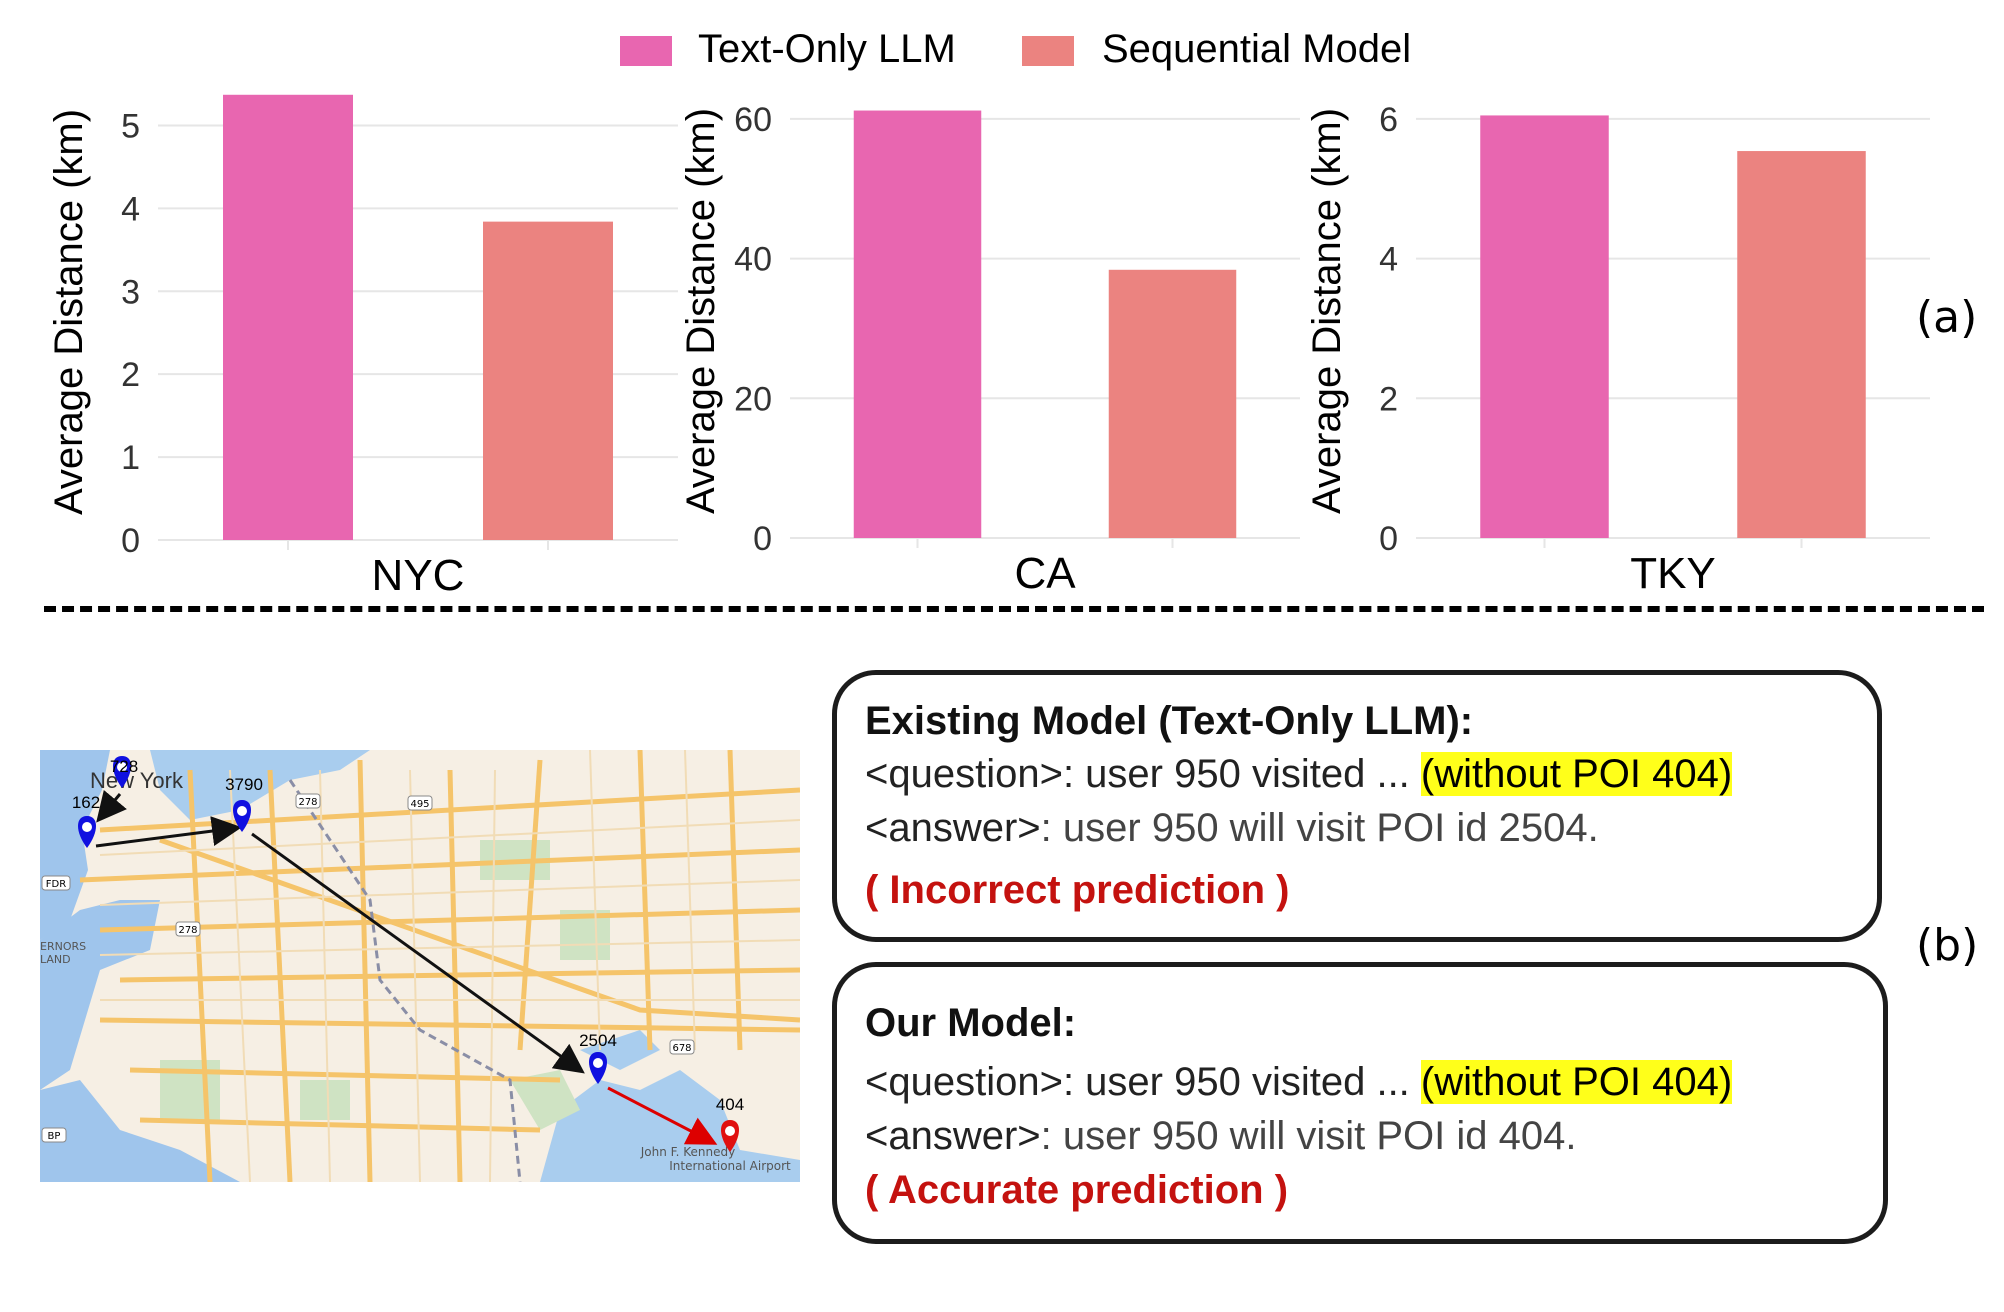  Describe the element at coordinates (989, 349) in the screenshot. I see `chart-ca: 0 20 40 60 CA Average Distance (km)` at that location.